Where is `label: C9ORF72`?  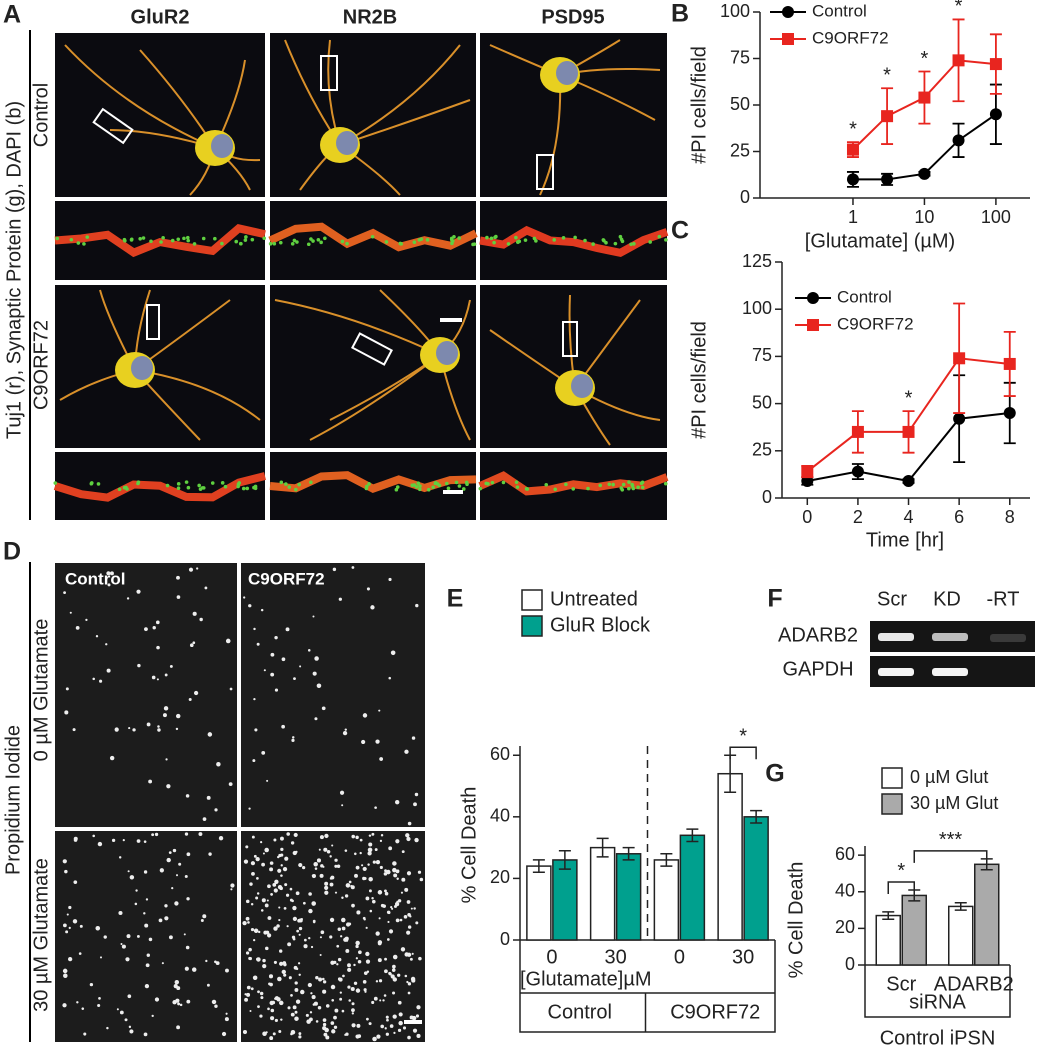
label: C9ORF72 is located at coordinates (875, 323).